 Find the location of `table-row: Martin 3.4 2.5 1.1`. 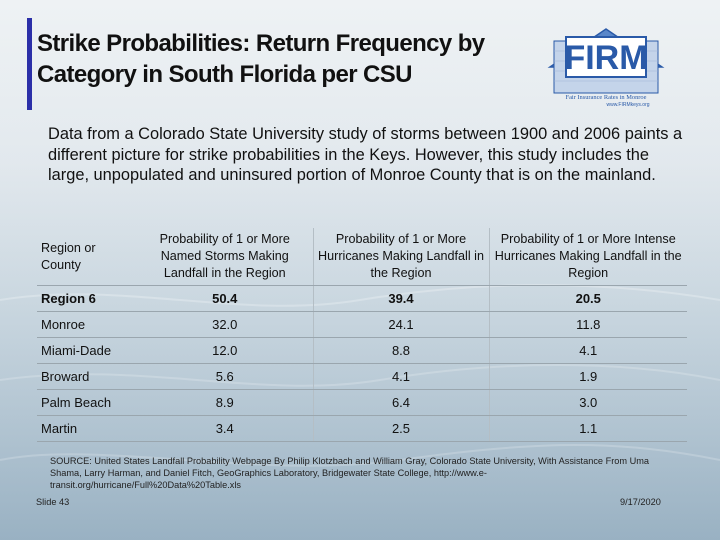

table-row: Martin 3.4 2.5 1.1 is located at coordinates (362, 428).